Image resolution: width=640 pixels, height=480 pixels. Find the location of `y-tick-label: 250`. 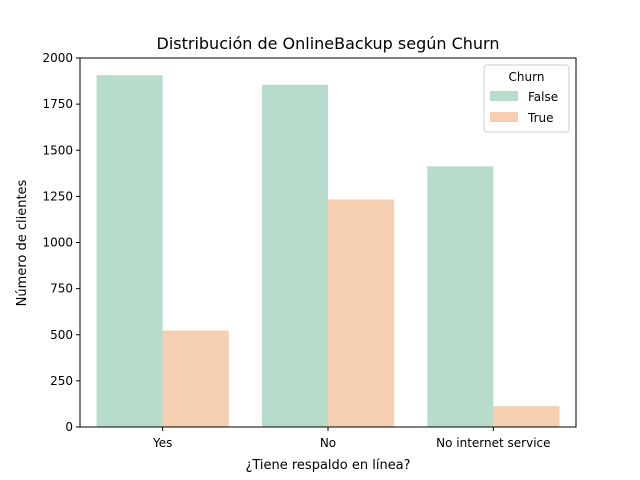

y-tick-label: 250 is located at coordinates (61, 381).